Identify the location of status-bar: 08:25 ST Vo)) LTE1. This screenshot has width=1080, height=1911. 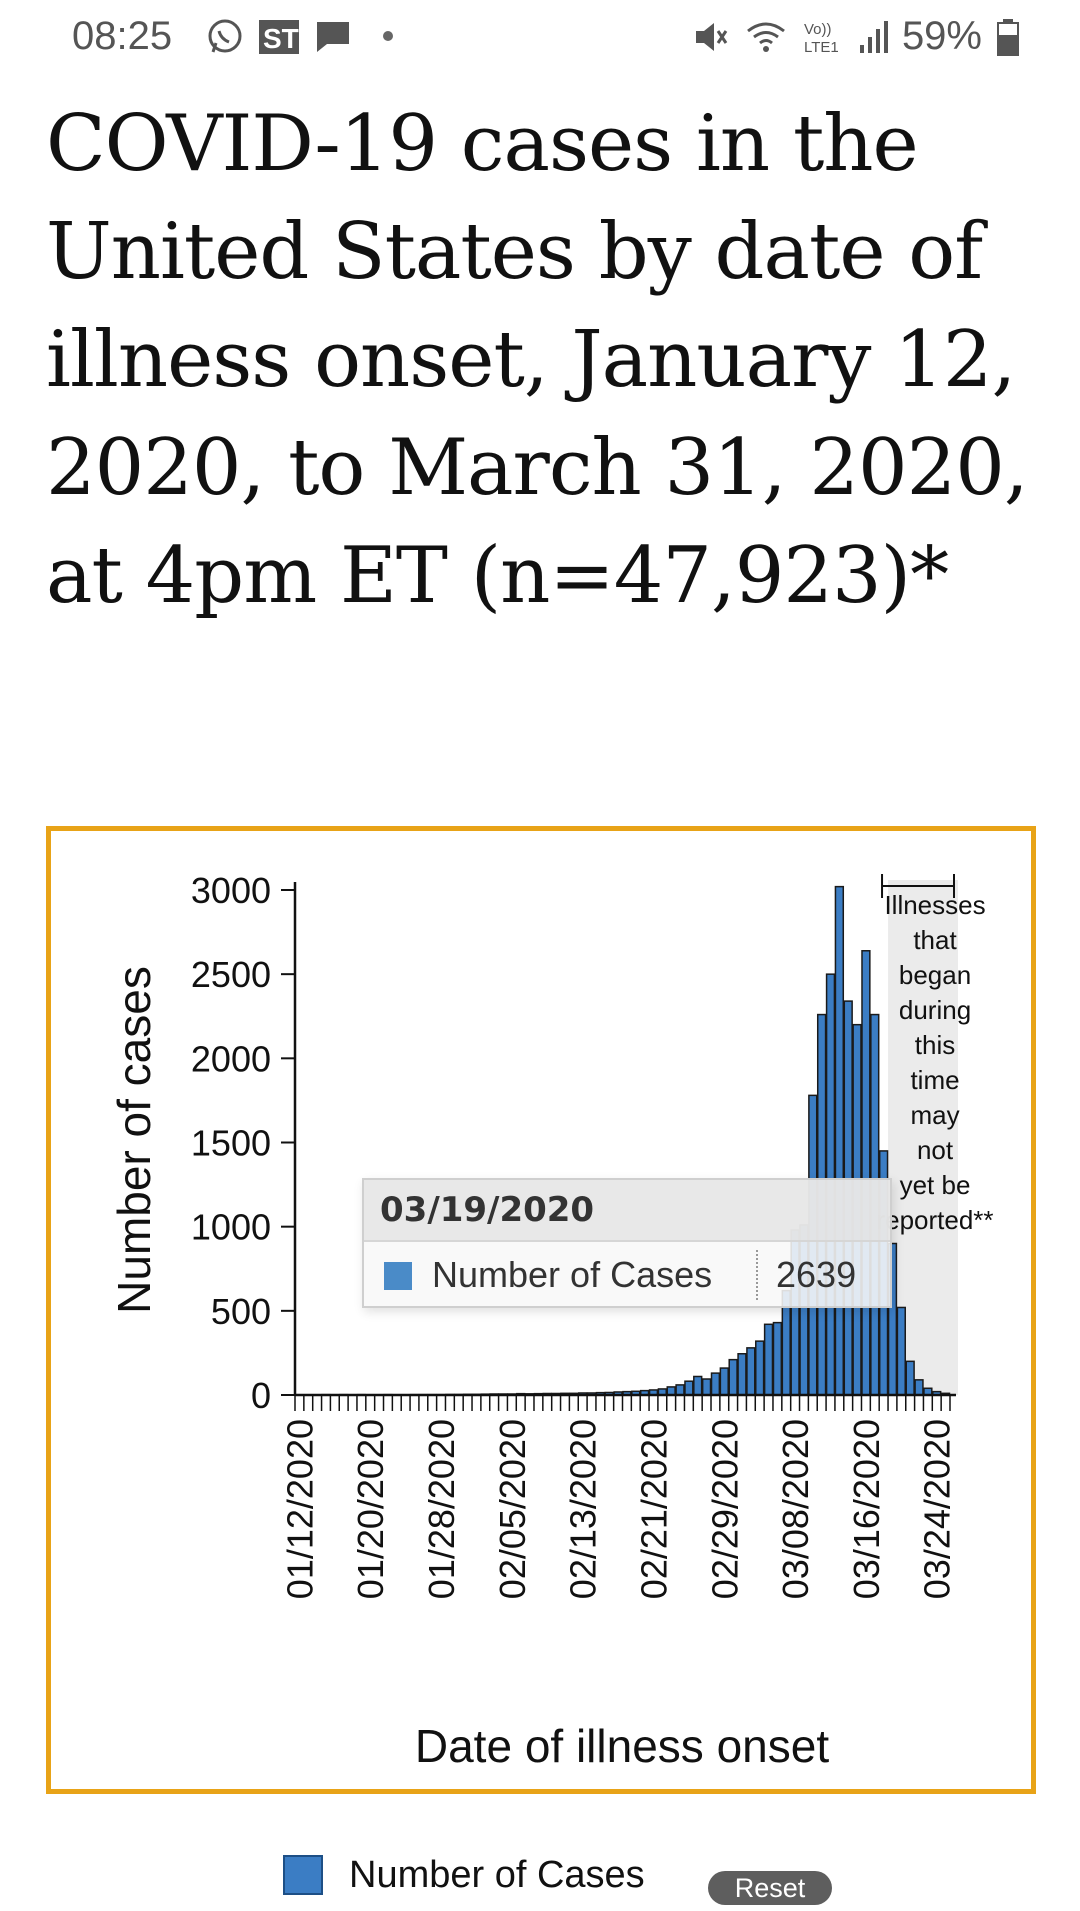
(540, 40).